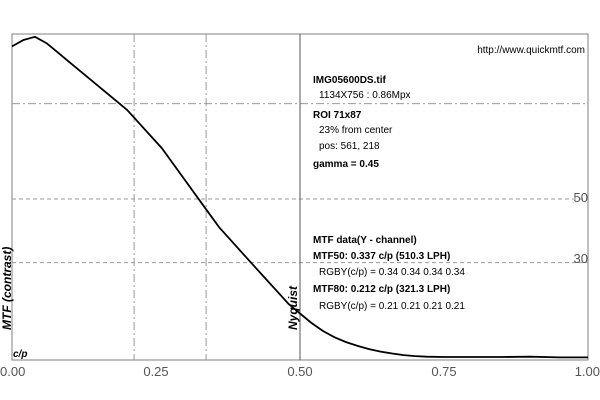 The width and height of the screenshot is (600, 400). Describe the element at coordinates (381, 256) in the screenshot. I see `info-mtf50: MTF50: 0.337 c/p (510.3 LPH)` at that location.